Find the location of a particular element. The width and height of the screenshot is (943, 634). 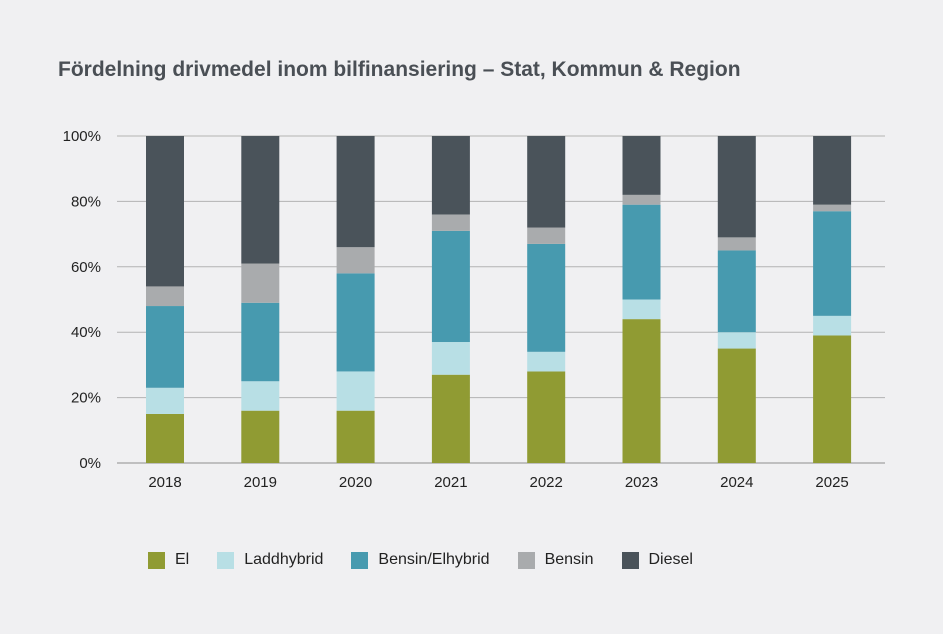

legend-item: Diesel is located at coordinates (657, 560).